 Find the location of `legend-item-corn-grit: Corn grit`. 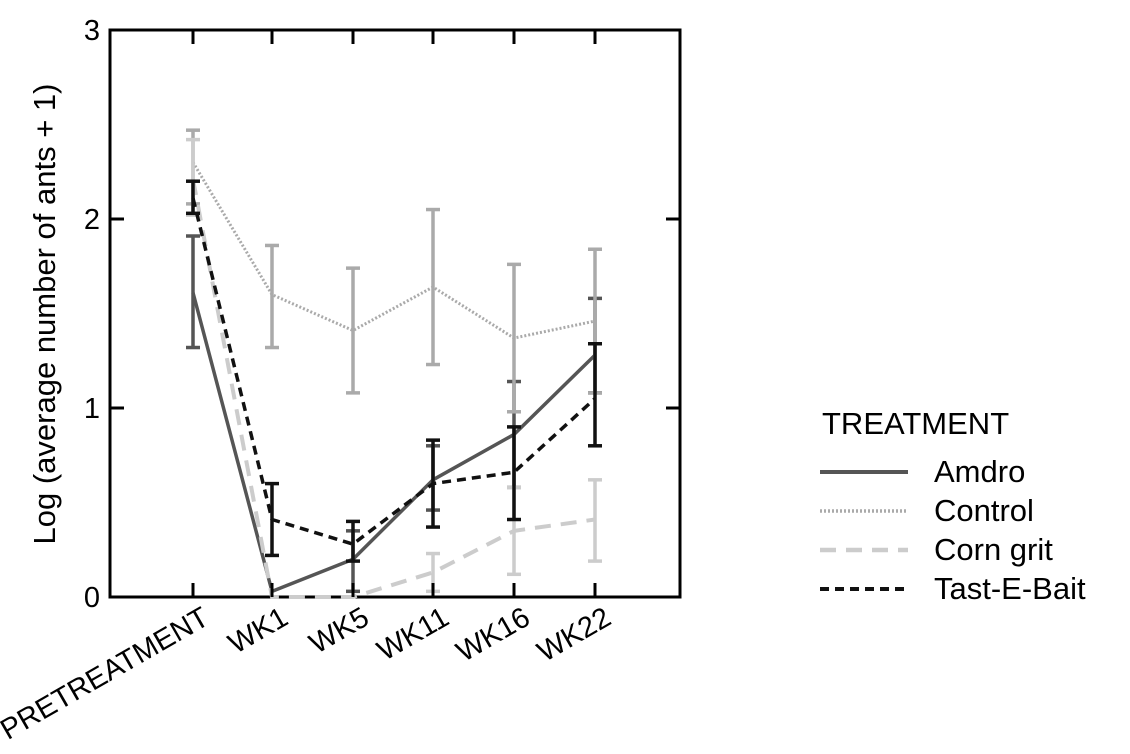

legend-item-corn-grit: Corn grit is located at coordinates (936, 549).